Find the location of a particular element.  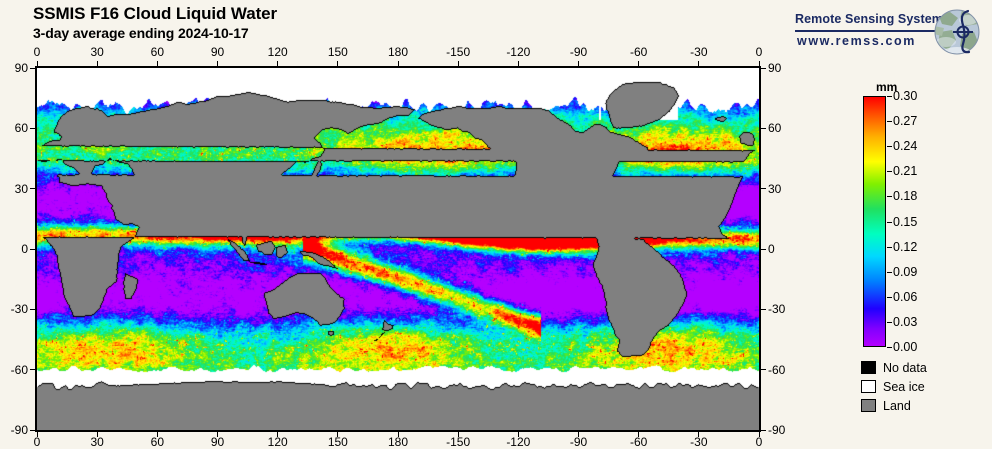

colorbar-tick-label: 0.00 is located at coordinates (905, 347).